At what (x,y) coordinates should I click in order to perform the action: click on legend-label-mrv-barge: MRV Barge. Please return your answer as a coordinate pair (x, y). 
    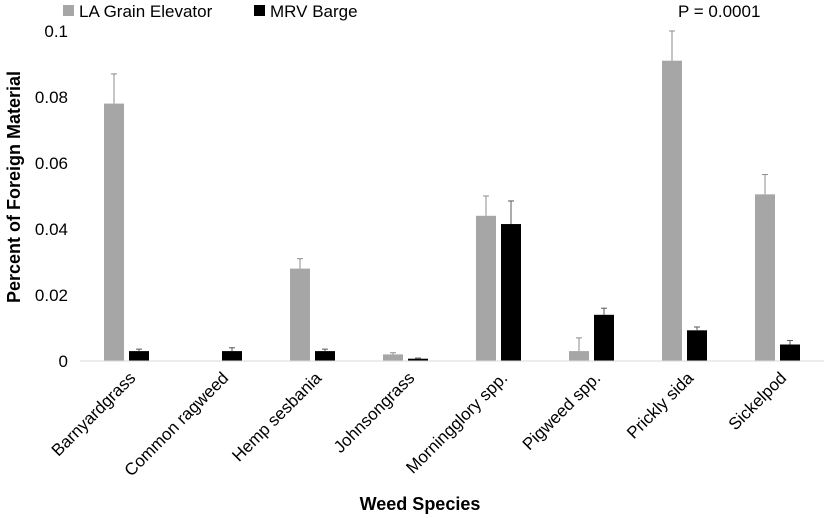
    Looking at the image, I should click on (314, 11).